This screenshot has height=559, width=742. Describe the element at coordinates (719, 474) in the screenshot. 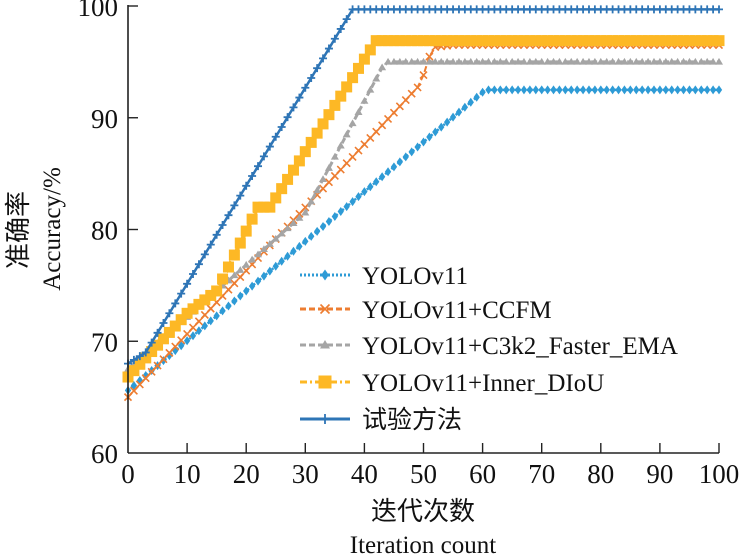

I see `x-tick-label: 100` at that location.